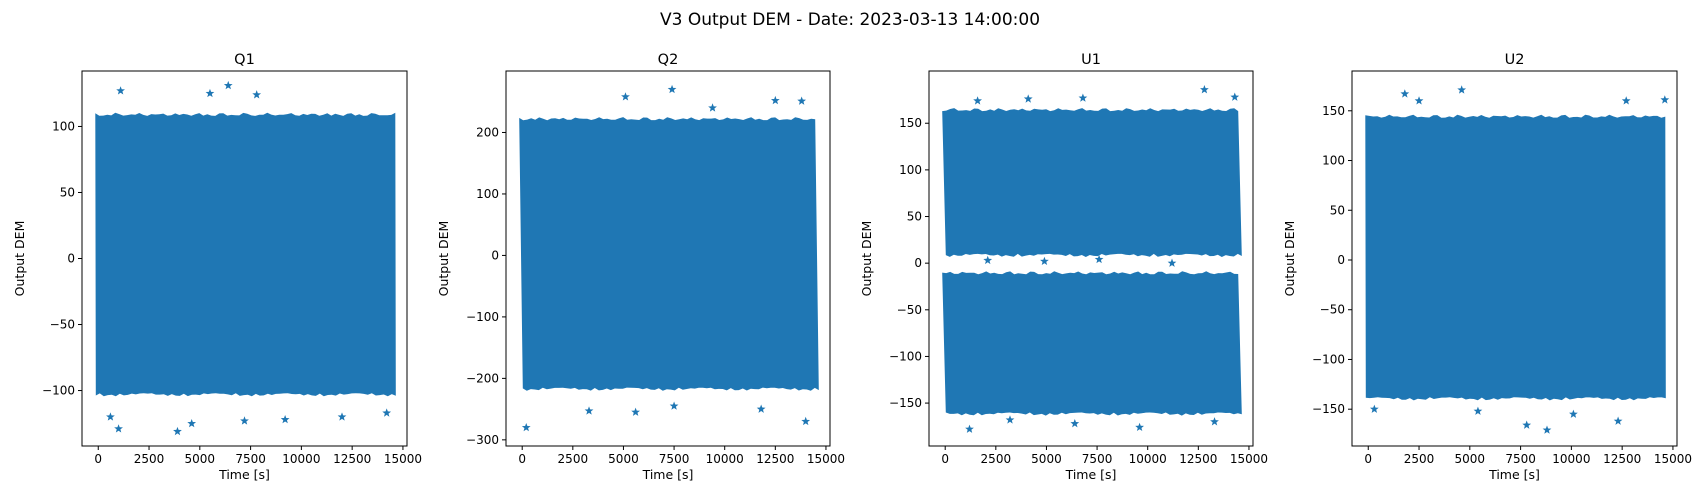 This screenshot has width=1700, height=500. I want to click on subplot-title: Q1, so click(244, 60).